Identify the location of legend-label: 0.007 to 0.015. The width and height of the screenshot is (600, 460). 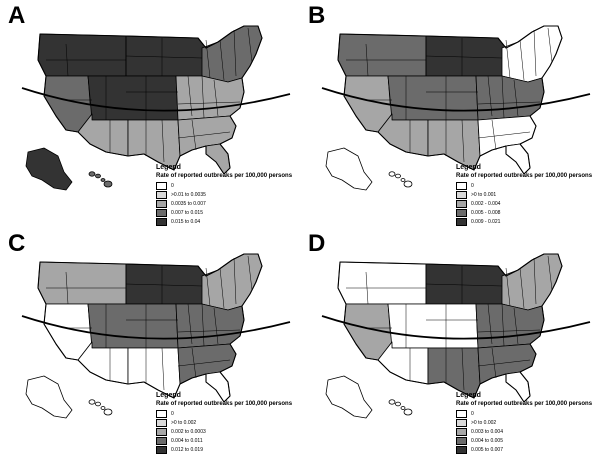
(187, 213).